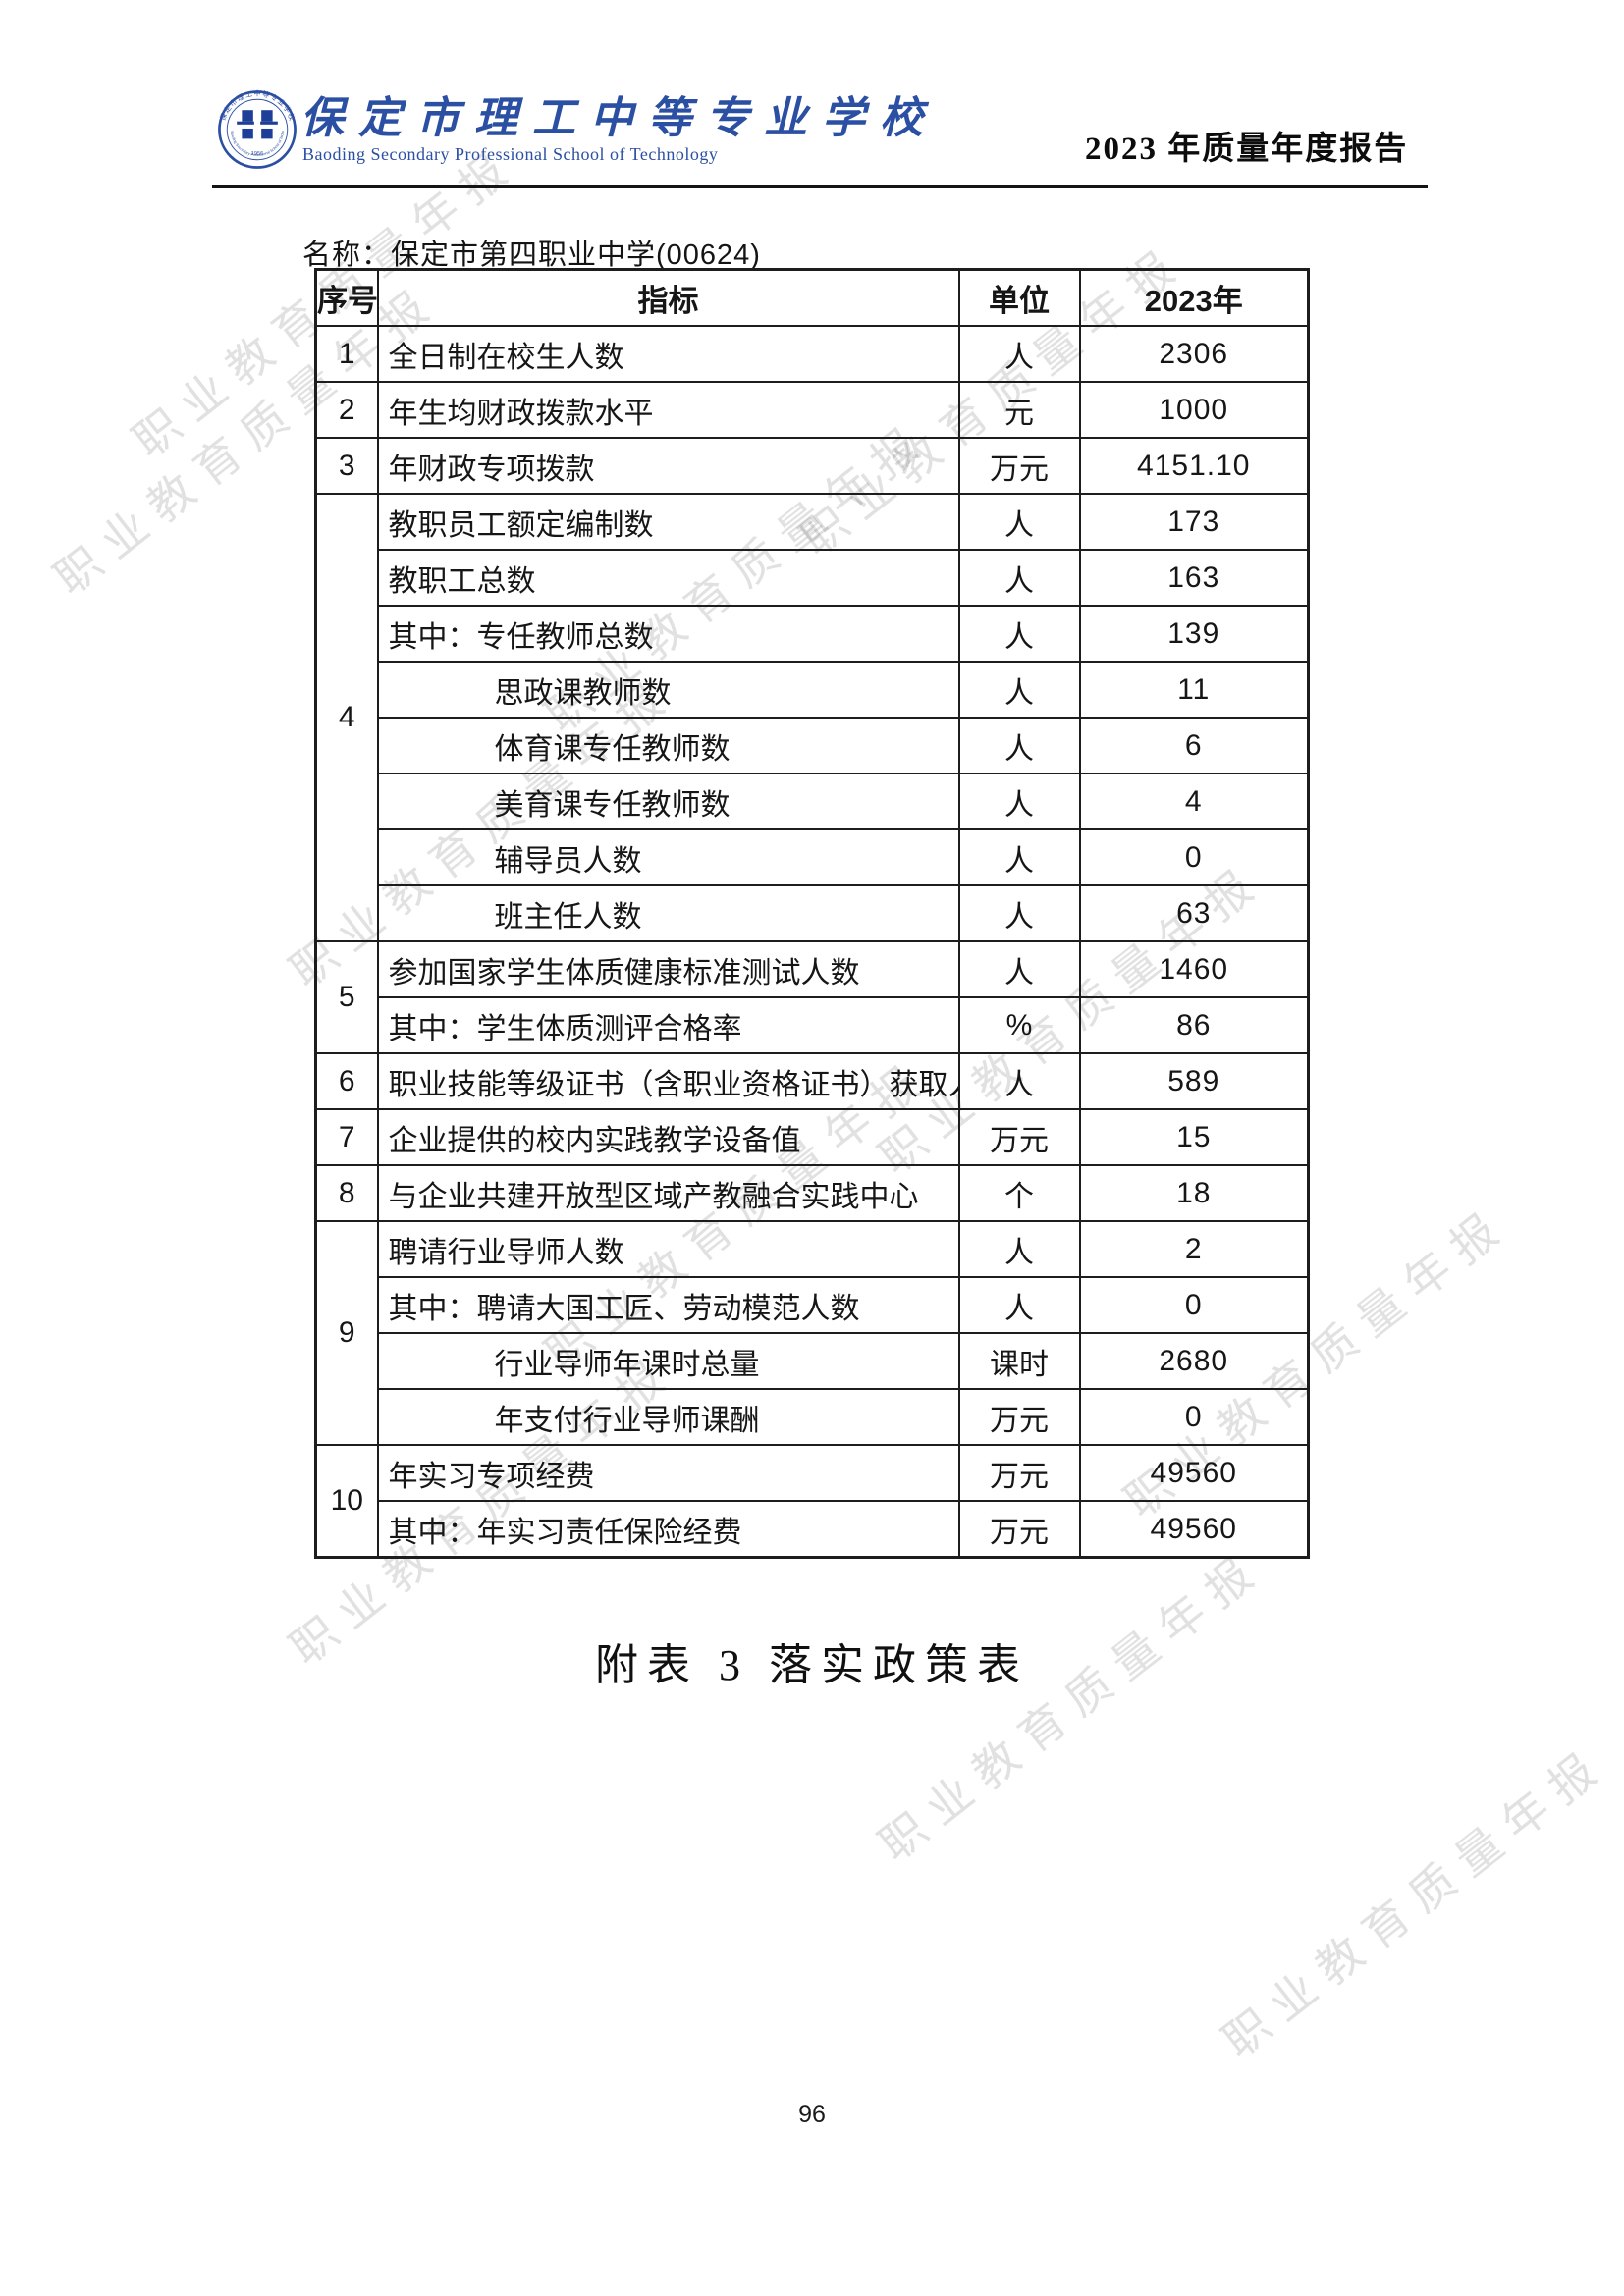 This screenshot has width=1624, height=2296. I want to click on header-divider, so click(820, 186).